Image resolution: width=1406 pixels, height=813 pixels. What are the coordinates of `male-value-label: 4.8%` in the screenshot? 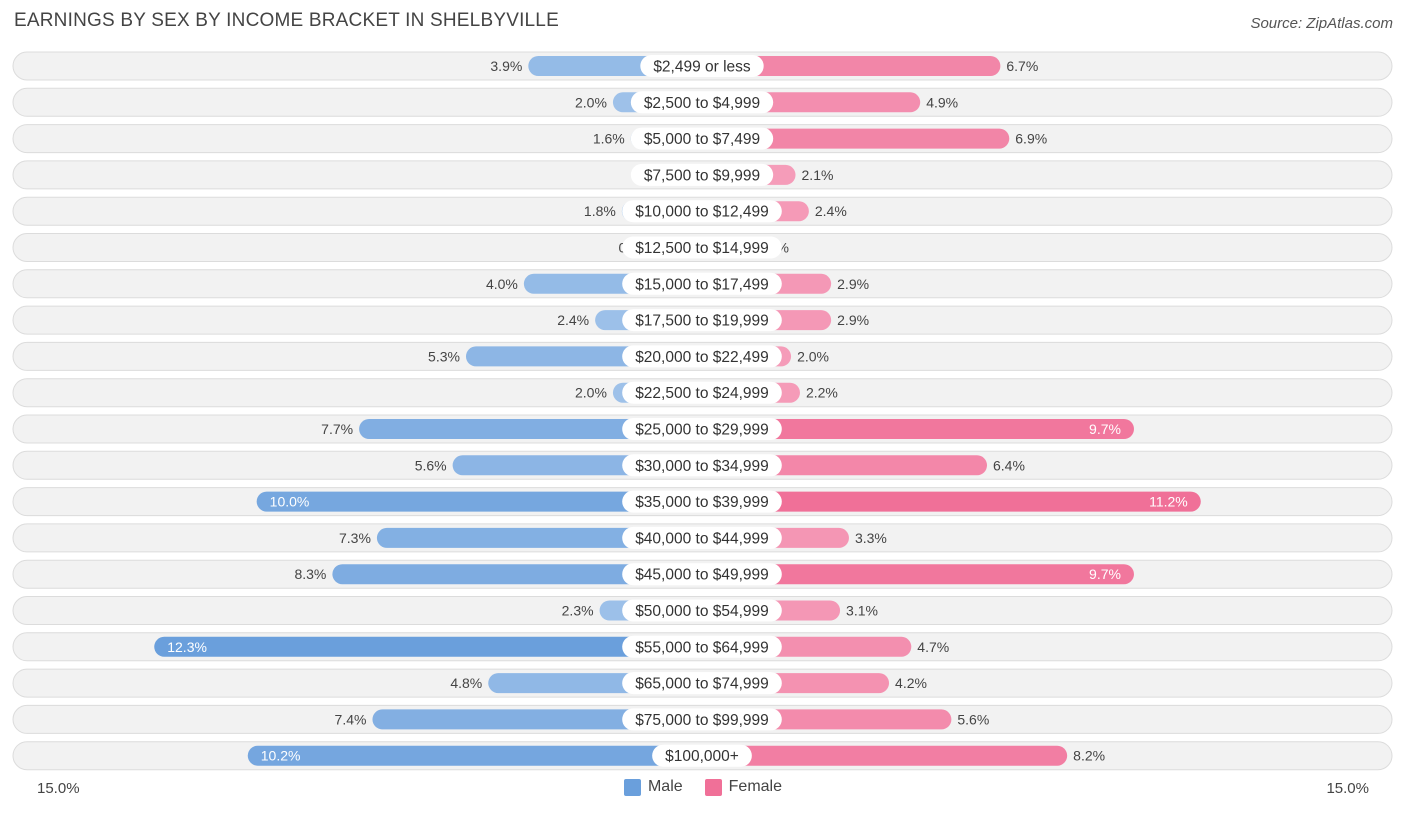 It's located at (466, 683).